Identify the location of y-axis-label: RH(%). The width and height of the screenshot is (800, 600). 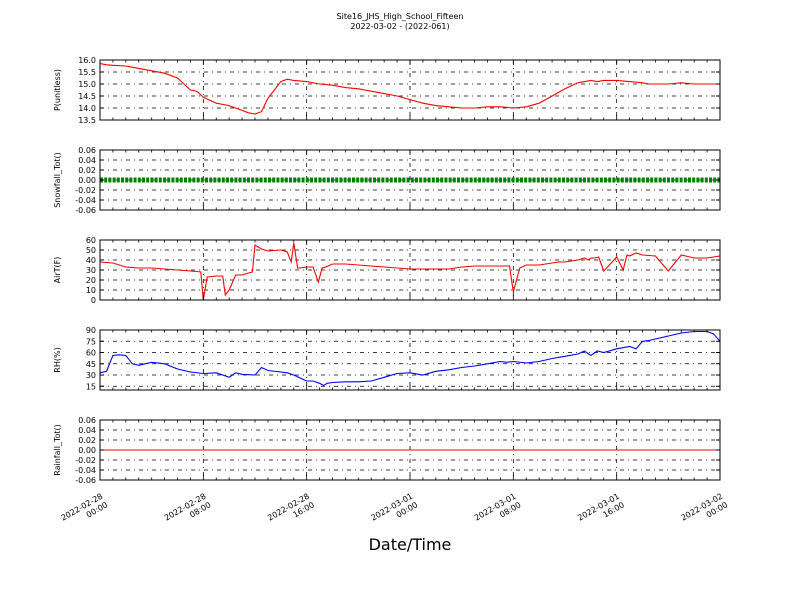
(57, 359).